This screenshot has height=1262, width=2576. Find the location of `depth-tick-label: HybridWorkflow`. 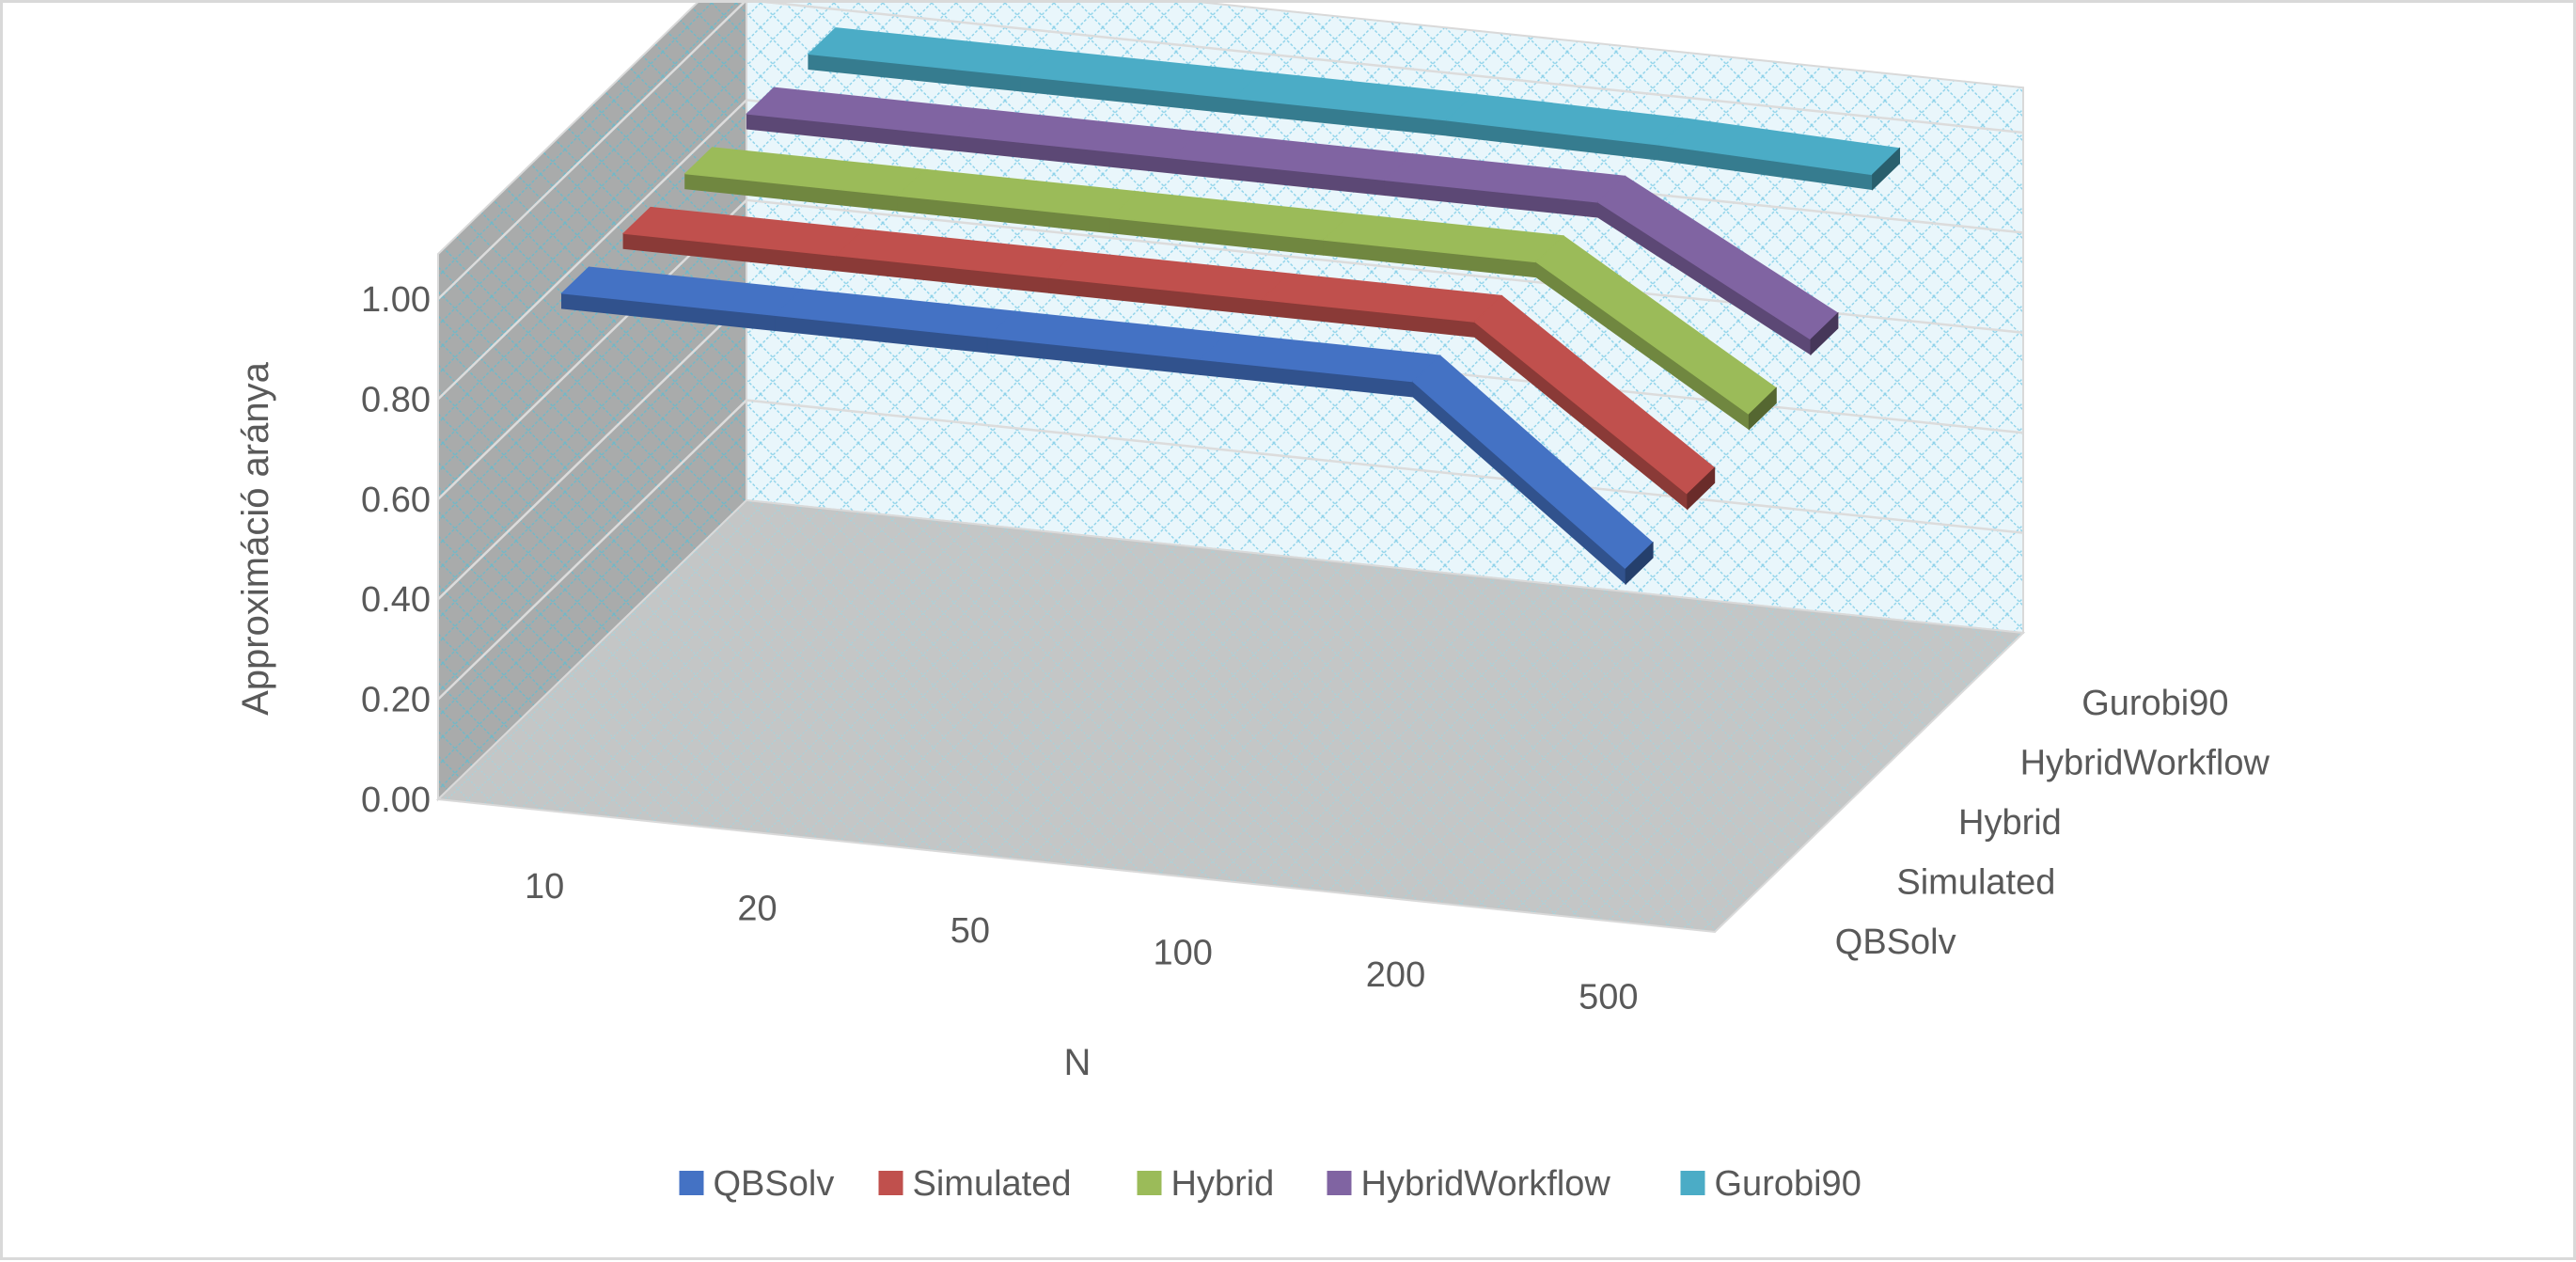

depth-tick-label: HybridWorkflow is located at coordinates (2145, 762).